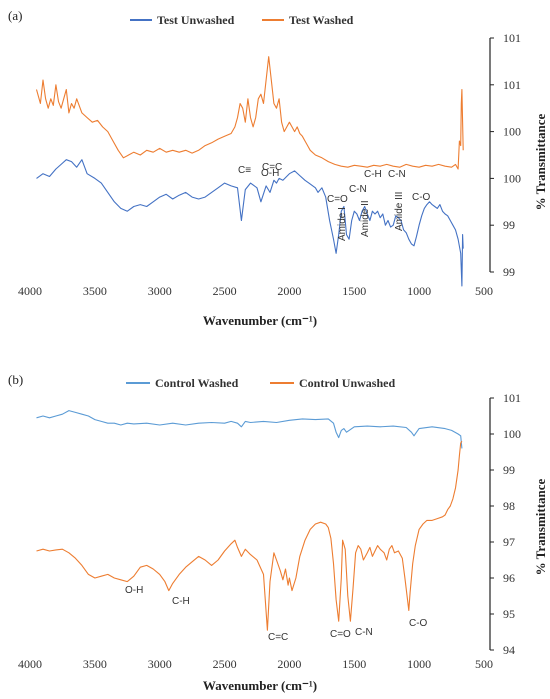  What do you see at coordinates (342, 224) in the screenshot?
I see `annotation-amide-i: Amide I` at bounding box center [342, 224].